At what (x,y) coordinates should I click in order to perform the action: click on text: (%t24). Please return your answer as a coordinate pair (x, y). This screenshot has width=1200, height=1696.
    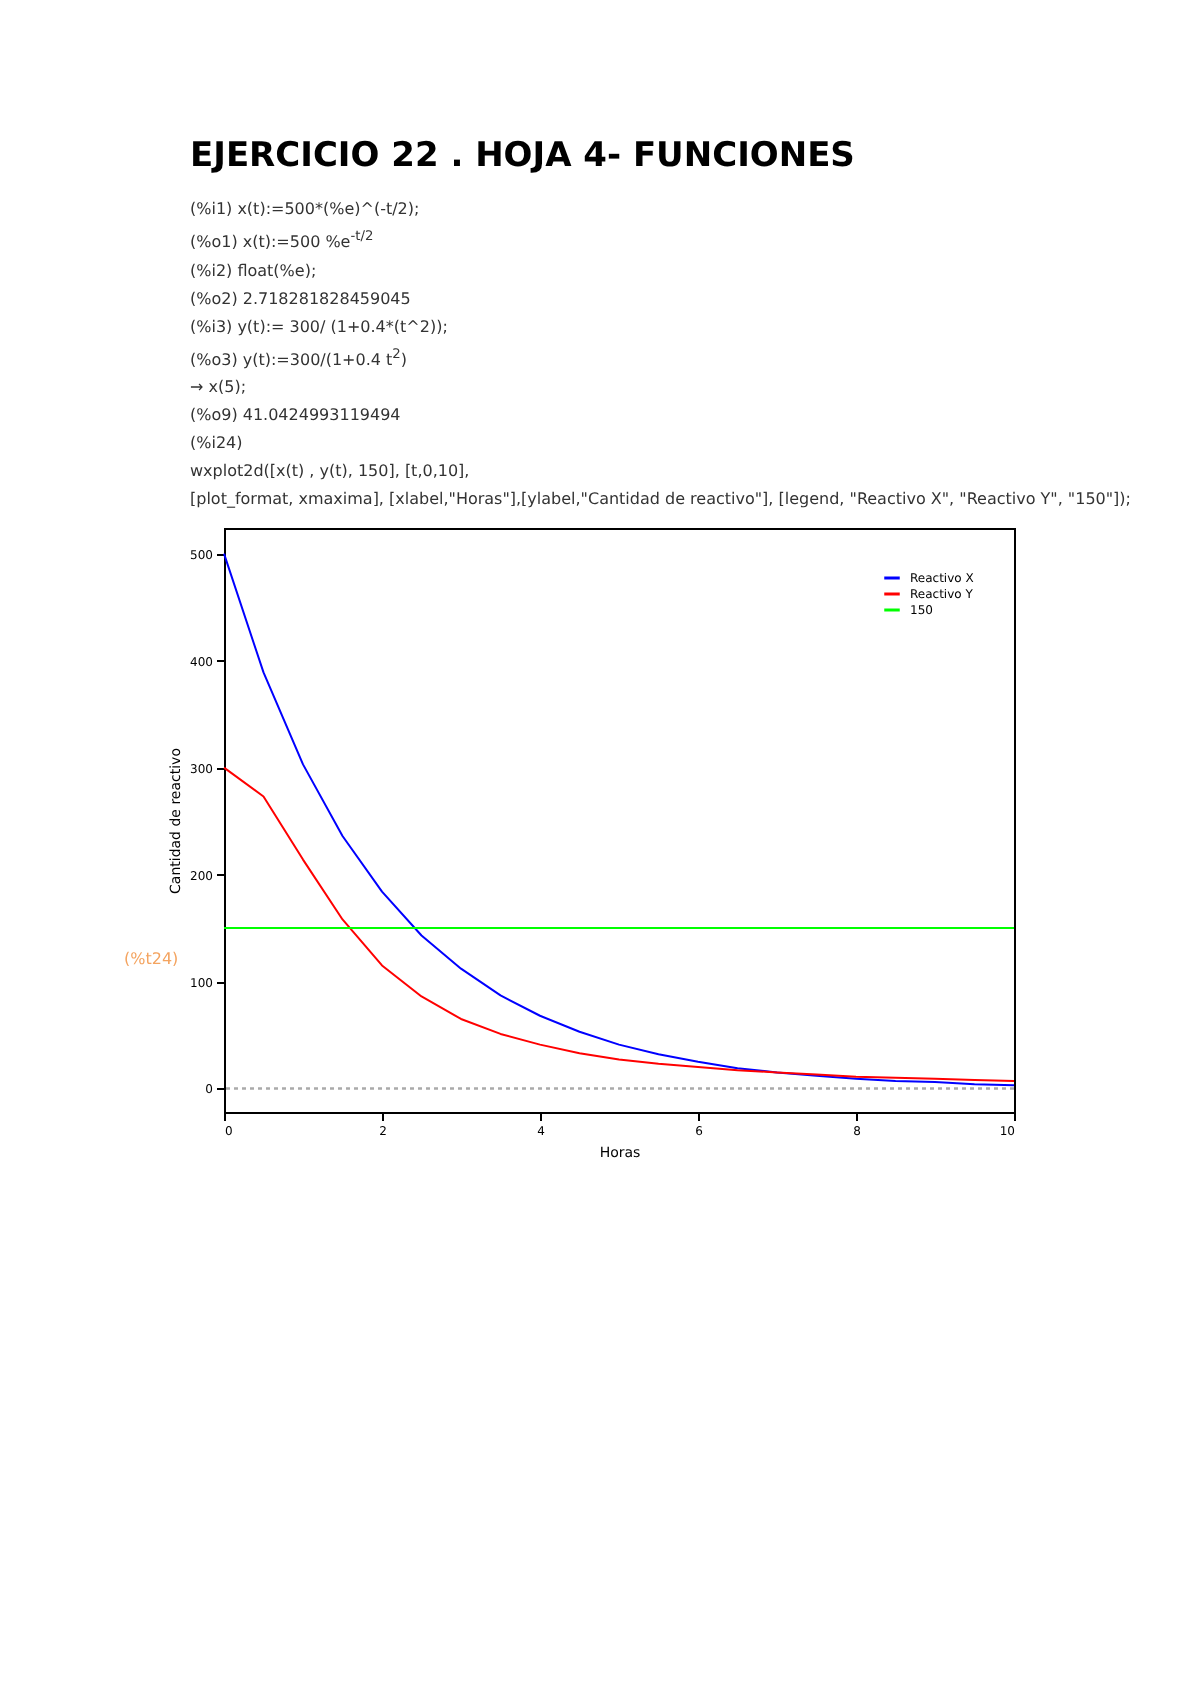
    Looking at the image, I should click on (151, 959).